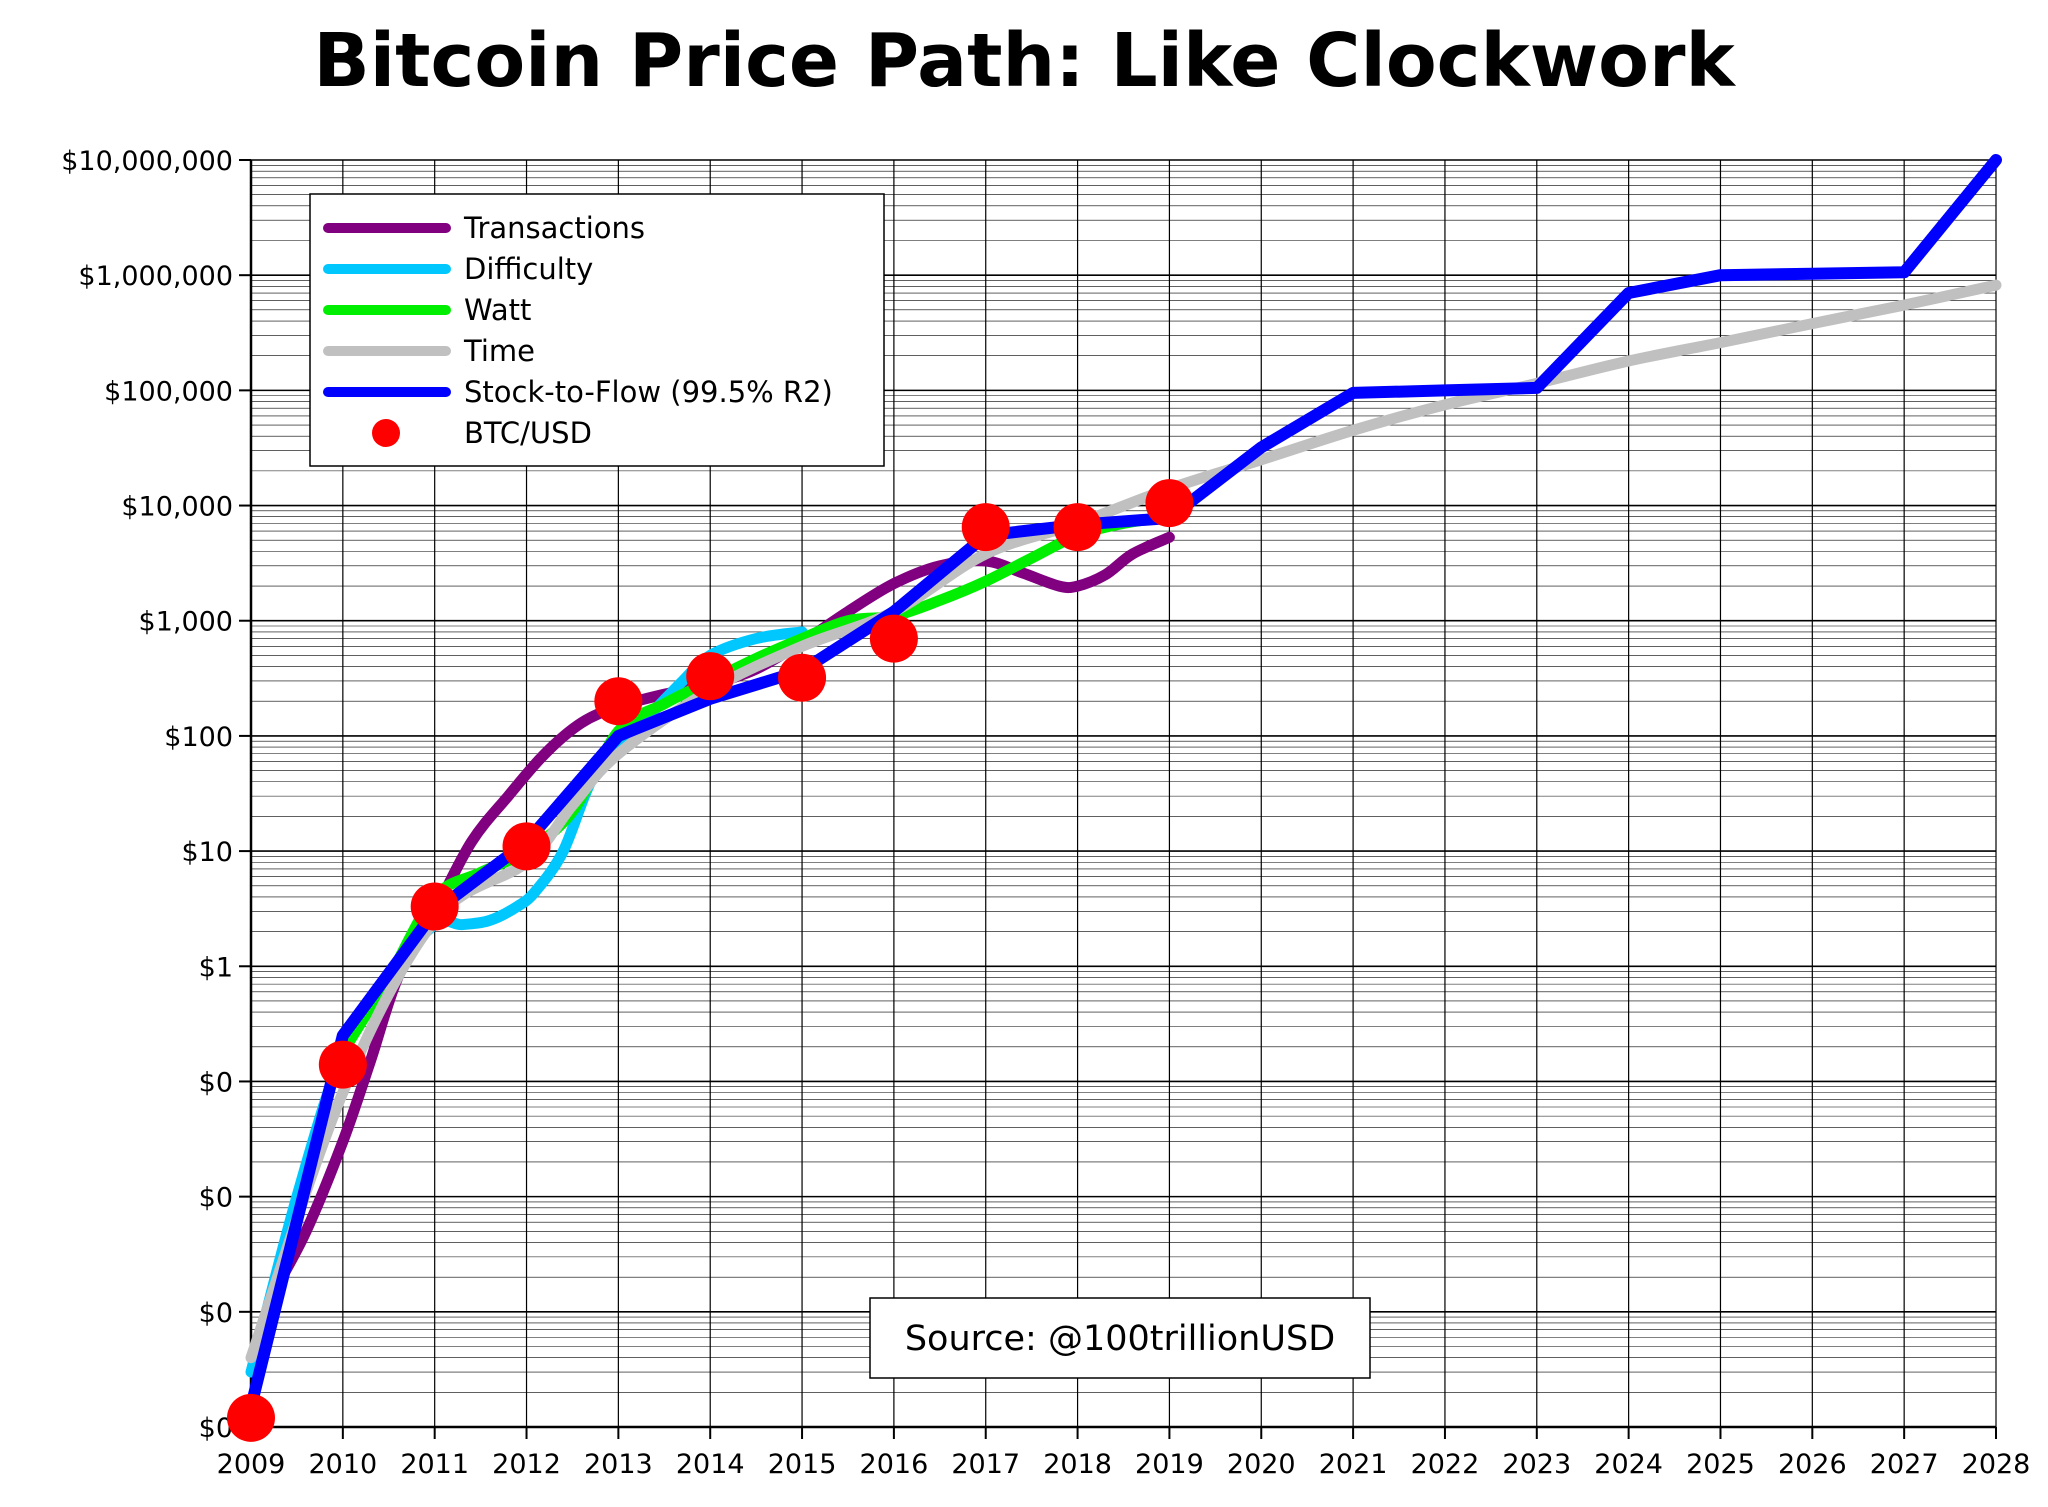  What do you see at coordinates (1445, 1464) in the screenshot?
I see `x-tick-label: 2022` at bounding box center [1445, 1464].